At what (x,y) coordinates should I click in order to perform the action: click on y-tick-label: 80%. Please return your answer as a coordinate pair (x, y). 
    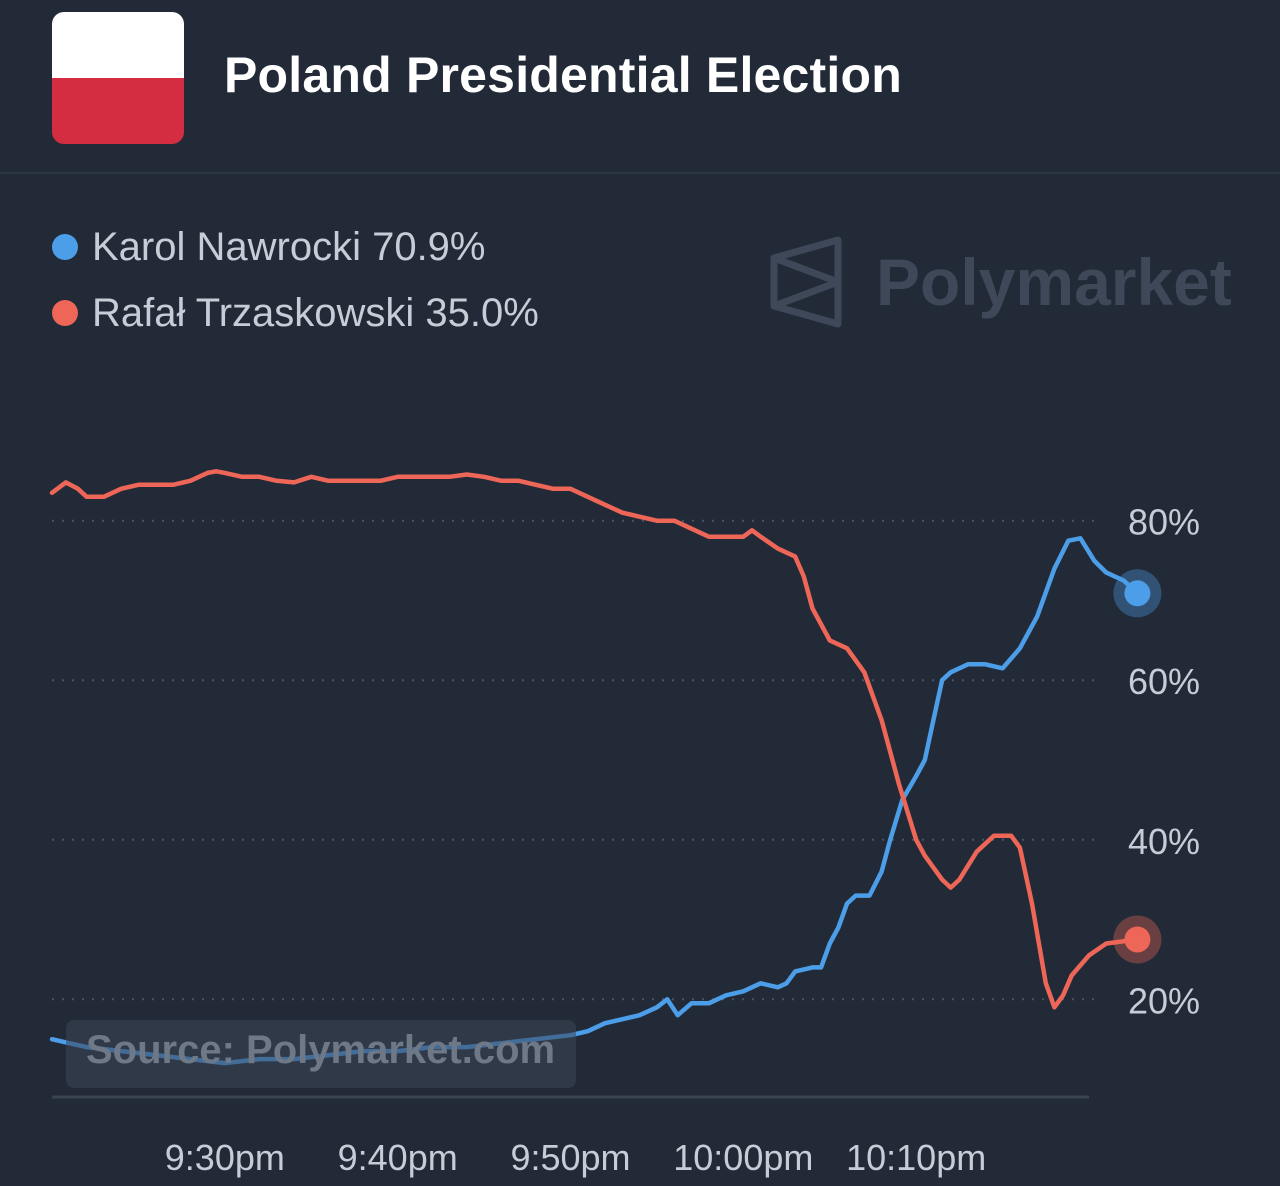
    Looking at the image, I should click on (1164, 522).